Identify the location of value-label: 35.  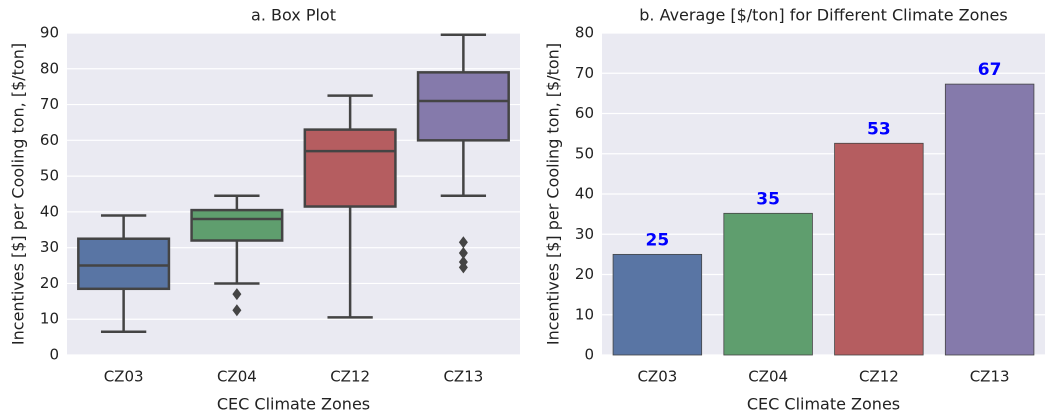
(768, 199).